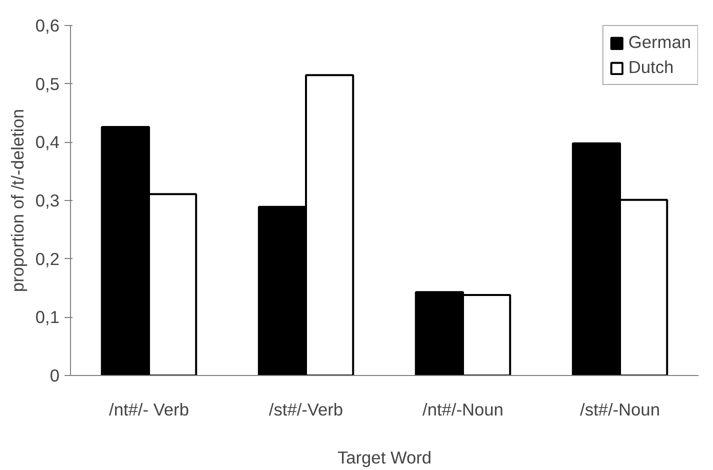 The image size is (713, 470). Describe the element at coordinates (47, 26) in the screenshot. I see `y-tick-label: 0,6` at that location.